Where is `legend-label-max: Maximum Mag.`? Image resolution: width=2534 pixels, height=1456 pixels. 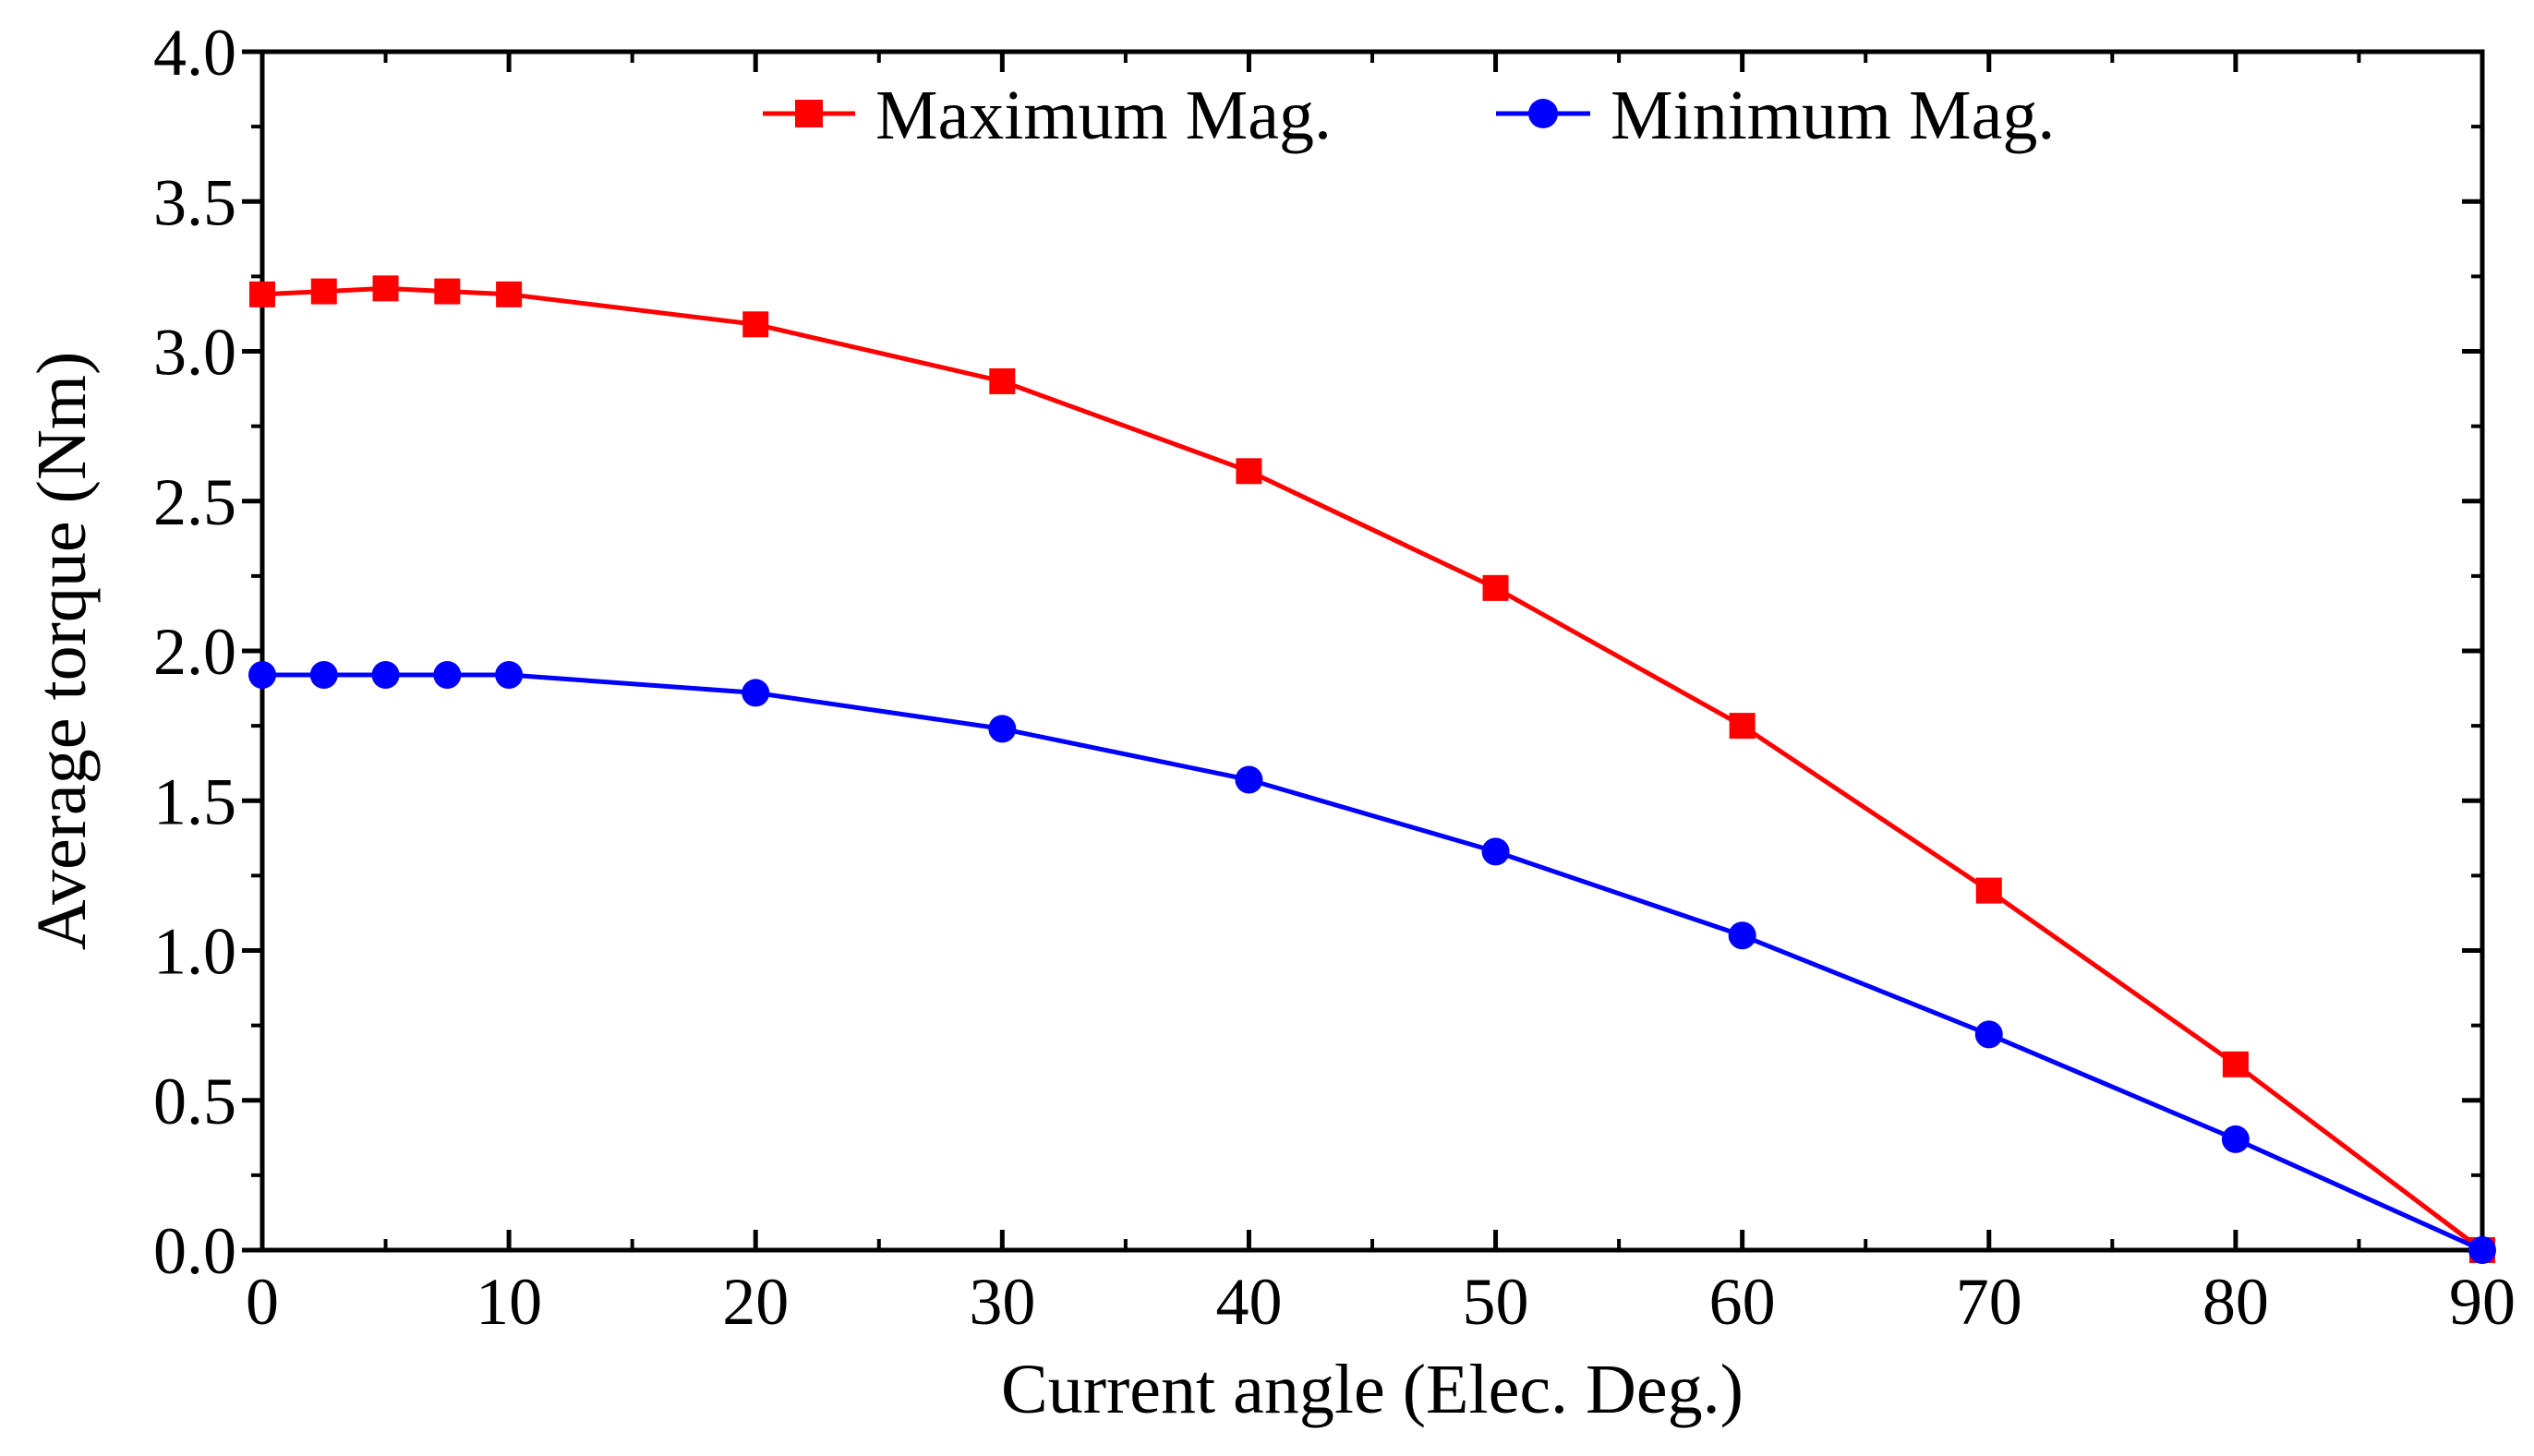
legend-label-max: Maximum Mag. is located at coordinates (1103, 115).